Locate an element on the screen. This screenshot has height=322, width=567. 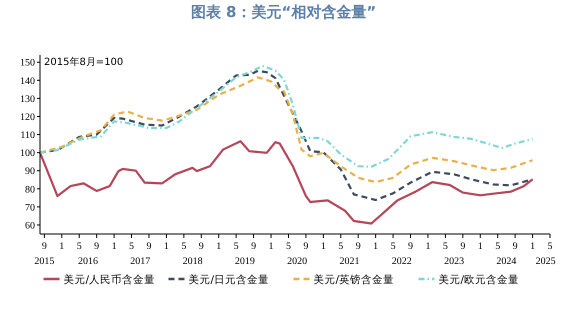
legend-label: 美元/日元含金量 is located at coordinates (229, 280).